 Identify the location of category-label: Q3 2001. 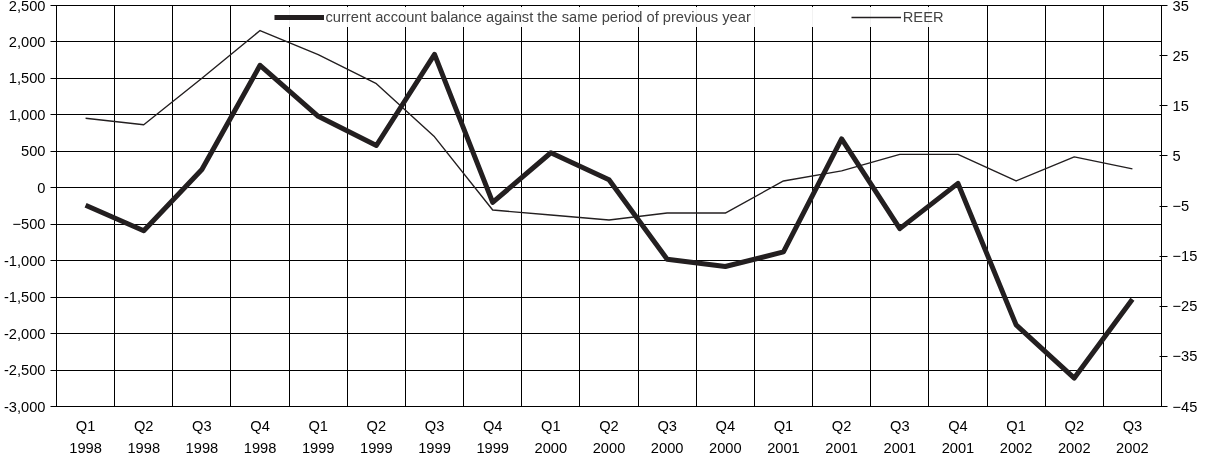
(900, 436).